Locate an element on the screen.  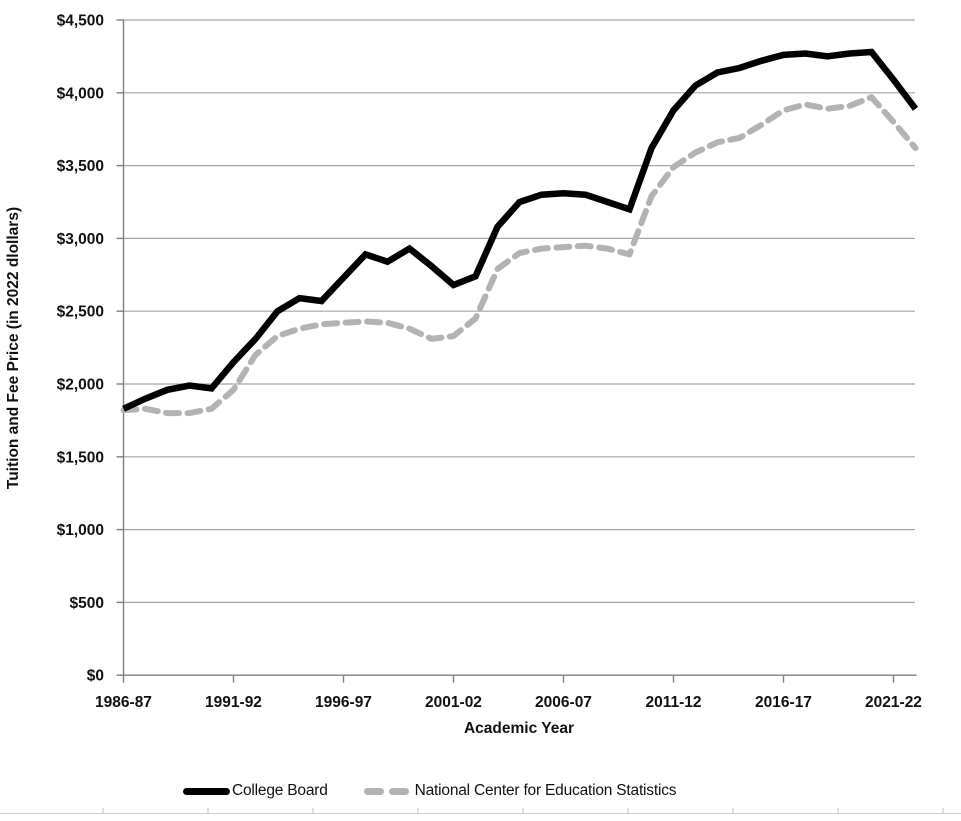
svg-text: $2,500 is located at coordinates (80, 312).